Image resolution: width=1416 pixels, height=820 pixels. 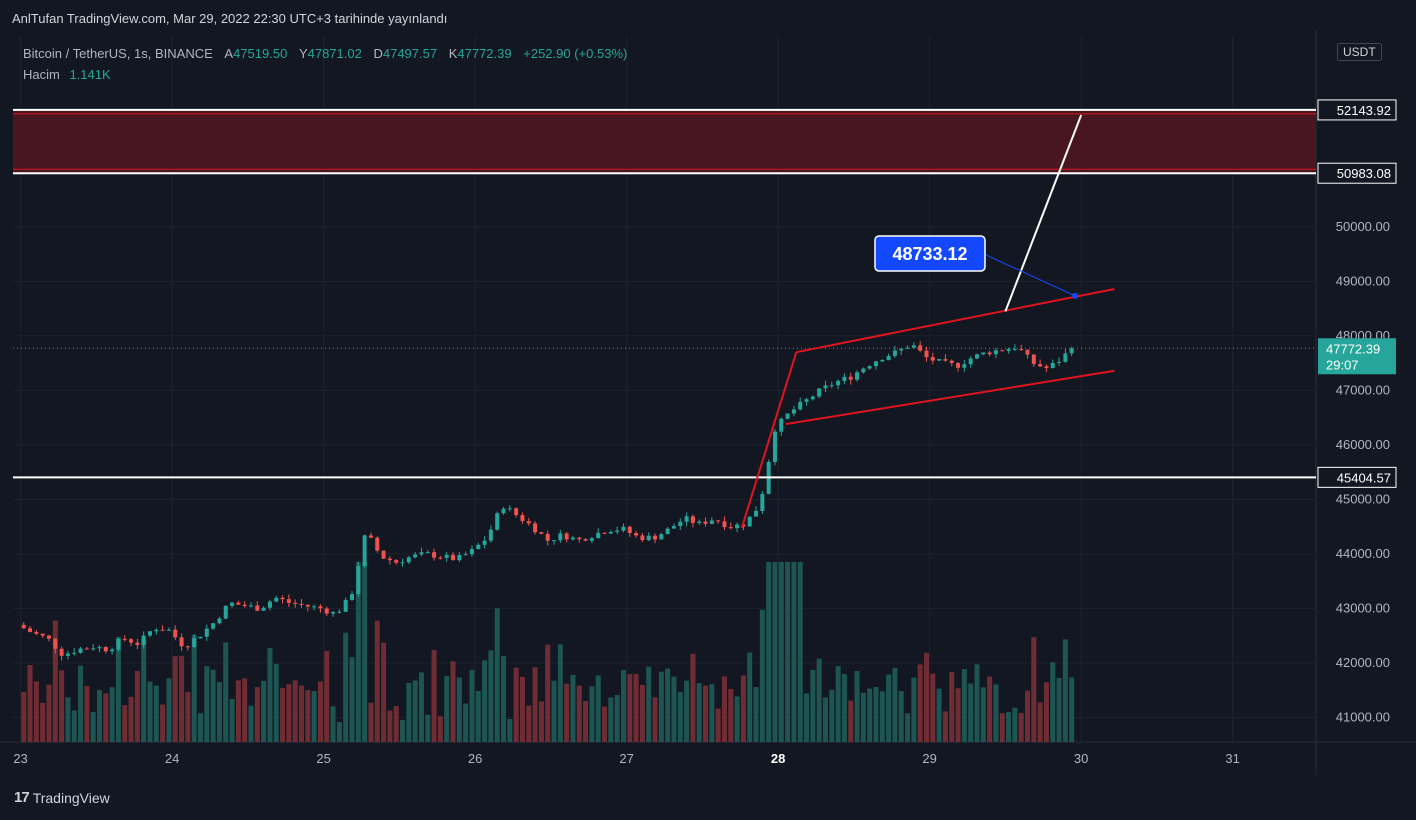 What do you see at coordinates (1359, 52) in the screenshot?
I see `currency-badge: USDT` at bounding box center [1359, 52].